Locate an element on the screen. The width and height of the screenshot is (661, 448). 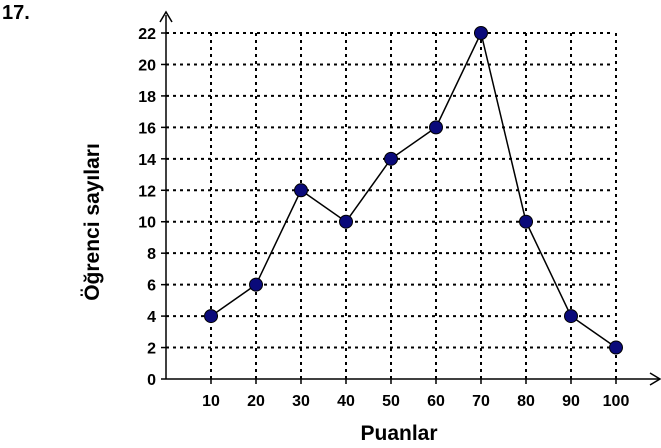
x-tick-label: 50 is located at coordinates (391, 401).